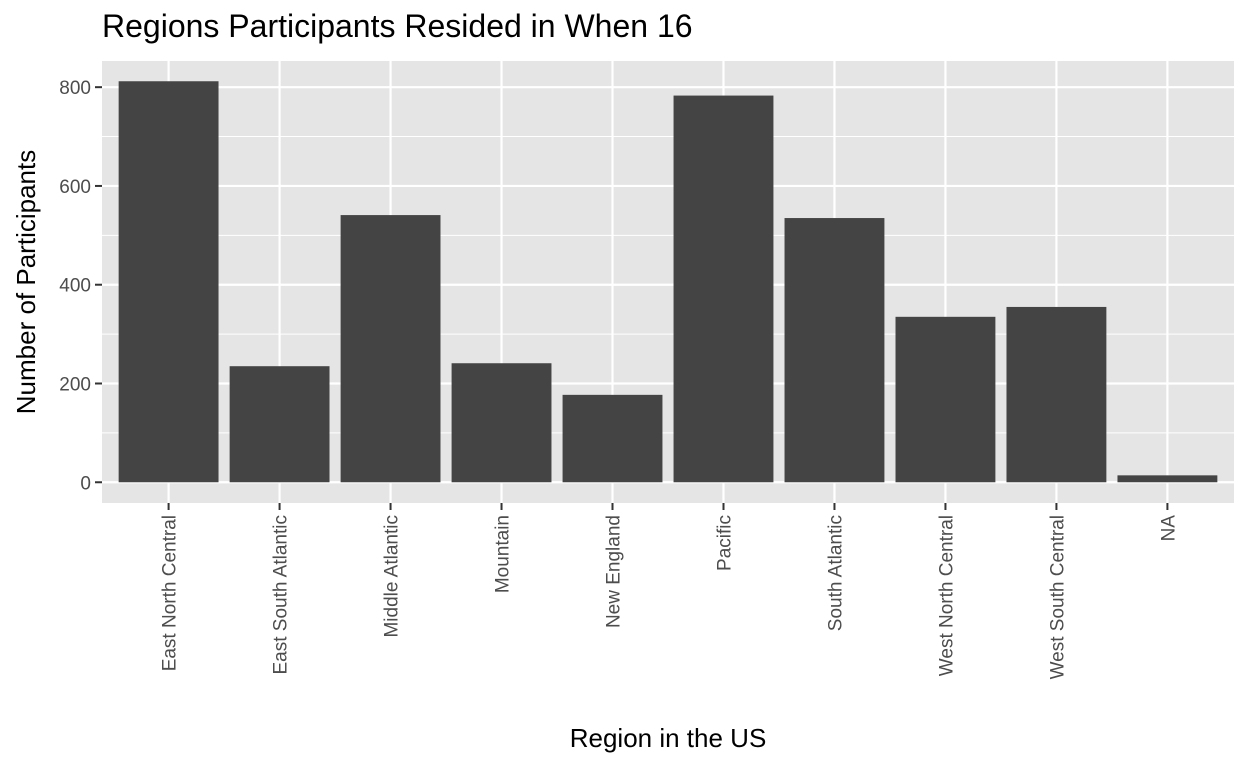 This screenshot has width=1248, height=768. What do you see at coordinates (397, 26) in the screenshot?
I see `chart-title: Regions Participants Resided in When 16` at bounding box center [397, 26].